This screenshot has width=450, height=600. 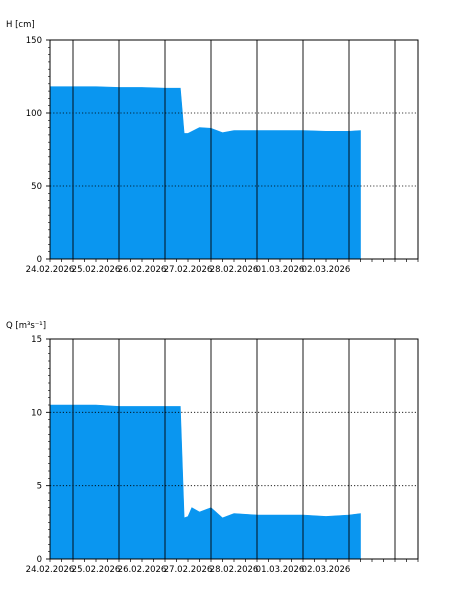 What do you see at coordinates (36, 187) in the screenshot?
I see `y-tick-label: 50` at bounding box center [36, 187].